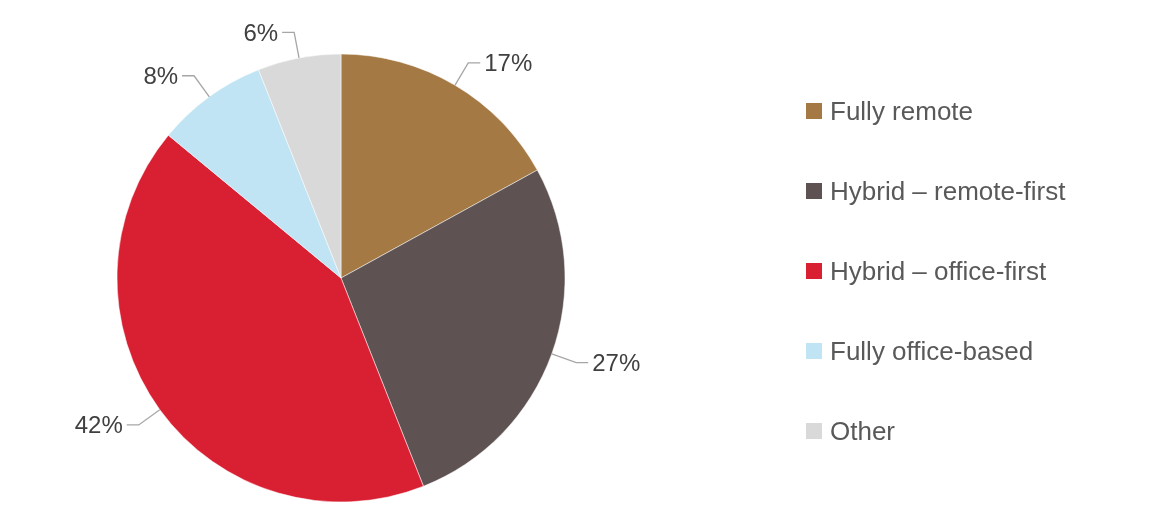 Image resolution: width=1166 pixels, height=523 pixels. What do you see at coordinates (939, 271) in the screenshot?
I see `legend-label: Hybrid – office-first` at bounding box center [939, 271].